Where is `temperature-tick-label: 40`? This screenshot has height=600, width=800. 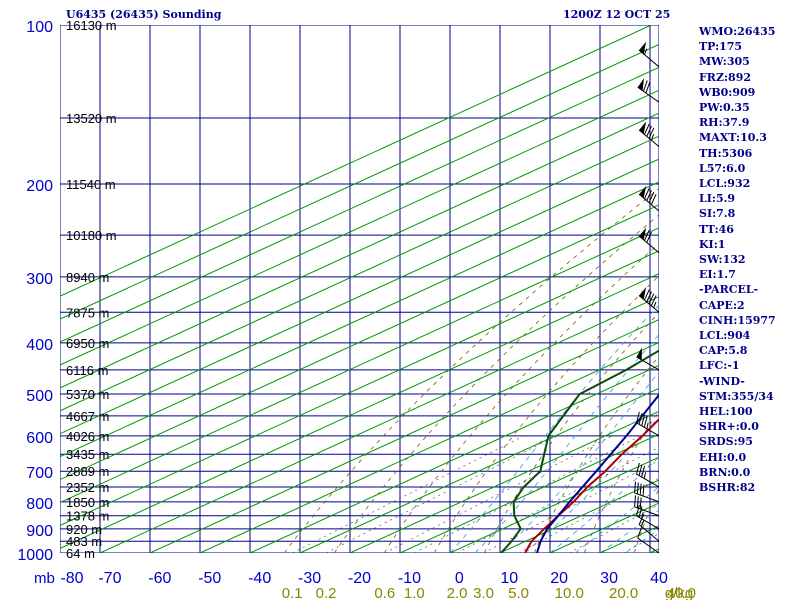
temperature-tick-label: 40 is located at coordinates (659, 578).